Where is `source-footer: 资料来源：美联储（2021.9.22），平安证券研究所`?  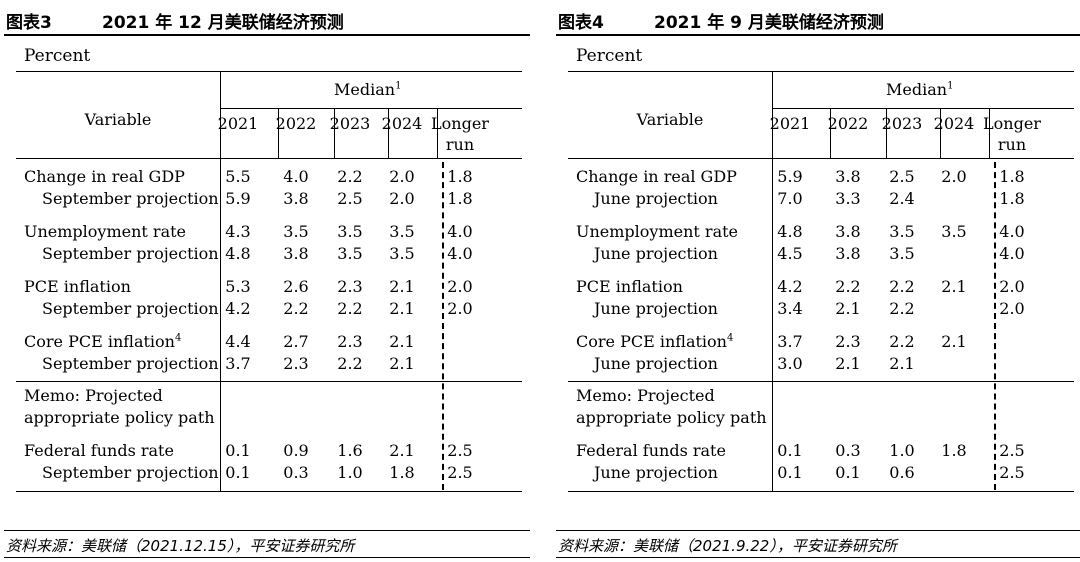 source-footer: 资料来源：美联储（2021.9.22），平安证券研究所 is located at coordinates (818, 544).